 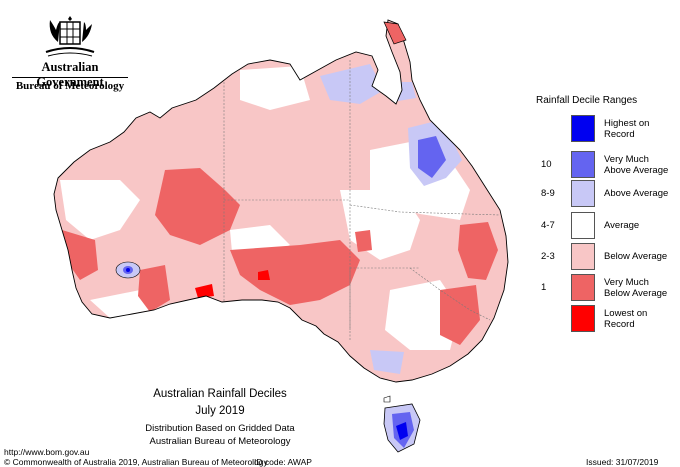 I want to click on map-subtitle-2: Australian Bureau of Meteorology, so click(x=220, y=441).